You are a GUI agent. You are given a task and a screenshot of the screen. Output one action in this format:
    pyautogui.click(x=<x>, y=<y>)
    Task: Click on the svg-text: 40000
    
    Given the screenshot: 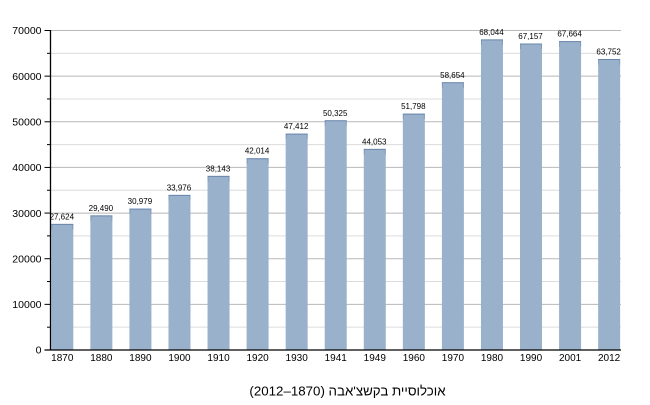 What is the action you would take?
    pyautogui.click(x=26, y=168)
    